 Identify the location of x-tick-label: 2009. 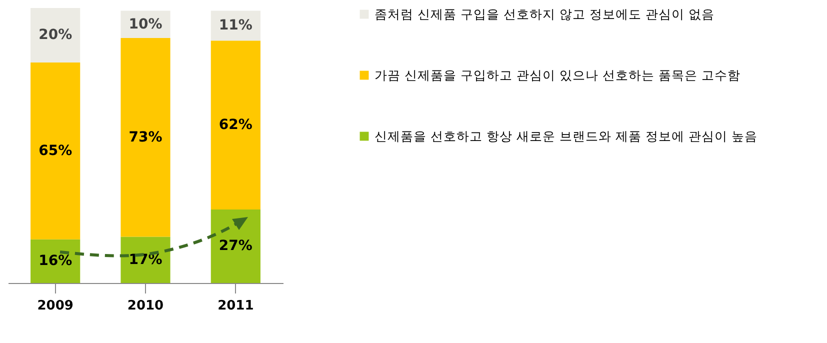
(55, 306).